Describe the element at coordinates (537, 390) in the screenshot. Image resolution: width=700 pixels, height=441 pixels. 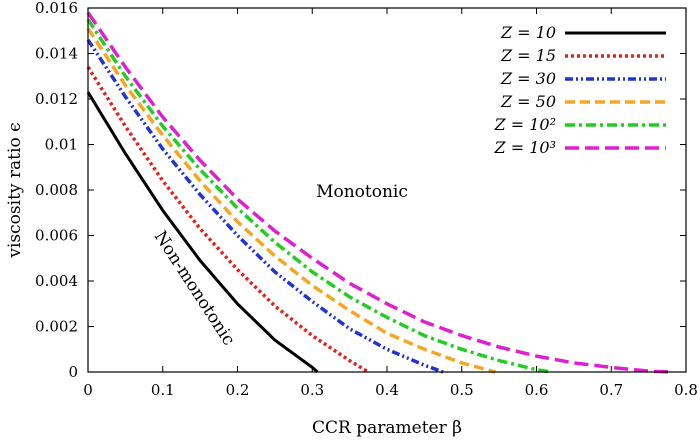
I see `x-tick-label: 0.6` at that location.